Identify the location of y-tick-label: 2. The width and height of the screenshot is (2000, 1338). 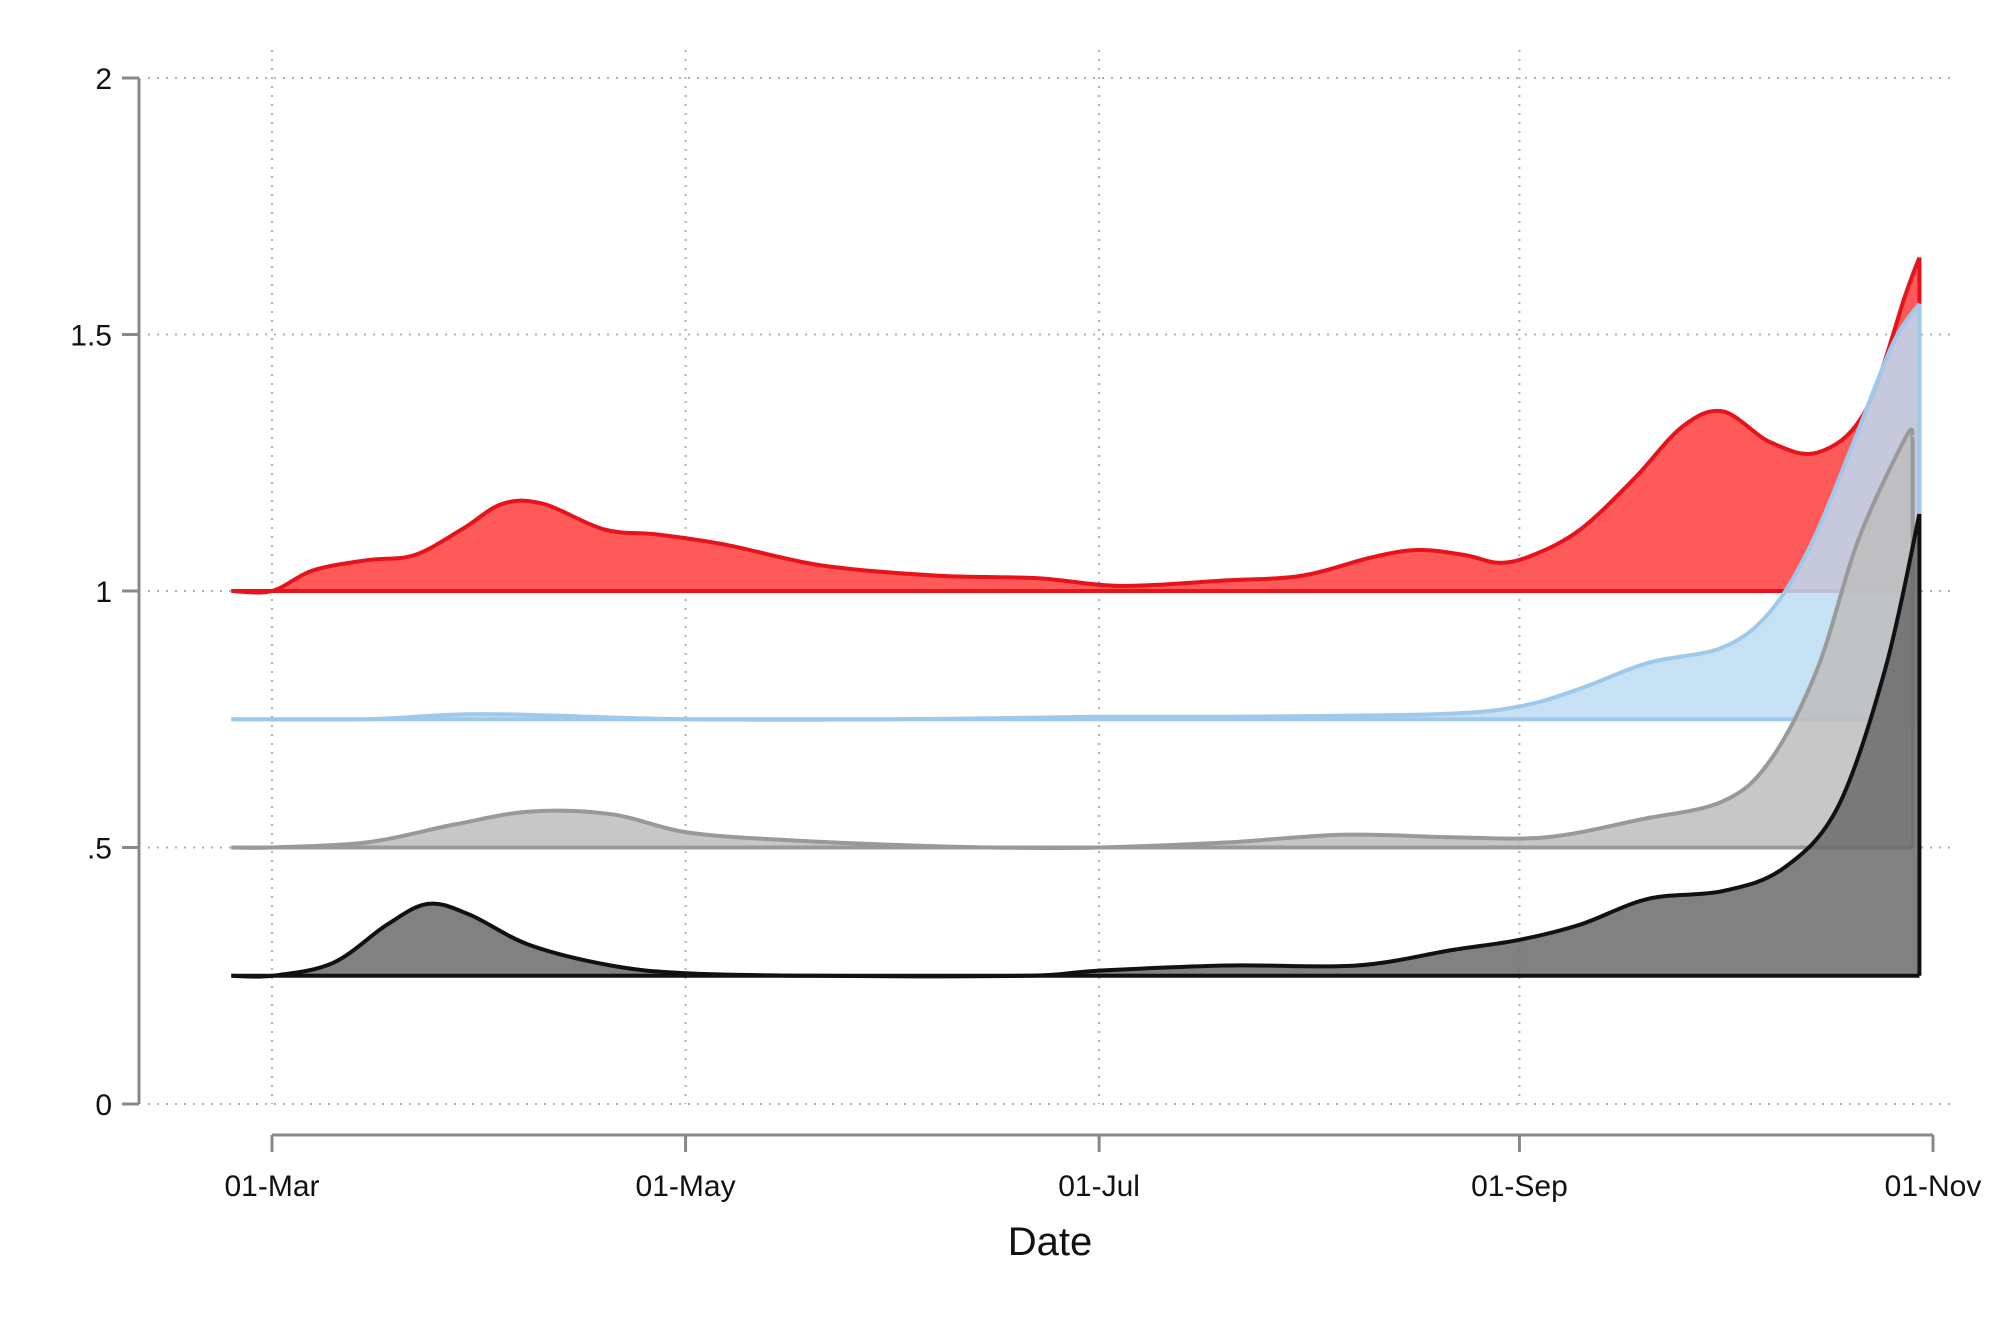
(103, 79).